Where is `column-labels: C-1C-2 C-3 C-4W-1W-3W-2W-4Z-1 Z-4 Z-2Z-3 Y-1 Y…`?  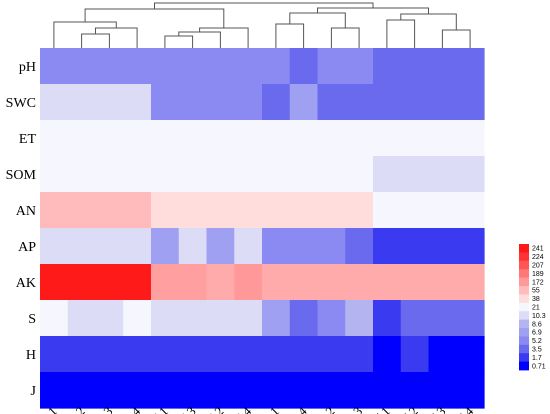 column-labels: C-1C-2 C-3 C-4W-1W-3W-2W-4Z-1 Z-4 Z-2Z-3 Y-1 Y… is located at coordinates (256, 408).